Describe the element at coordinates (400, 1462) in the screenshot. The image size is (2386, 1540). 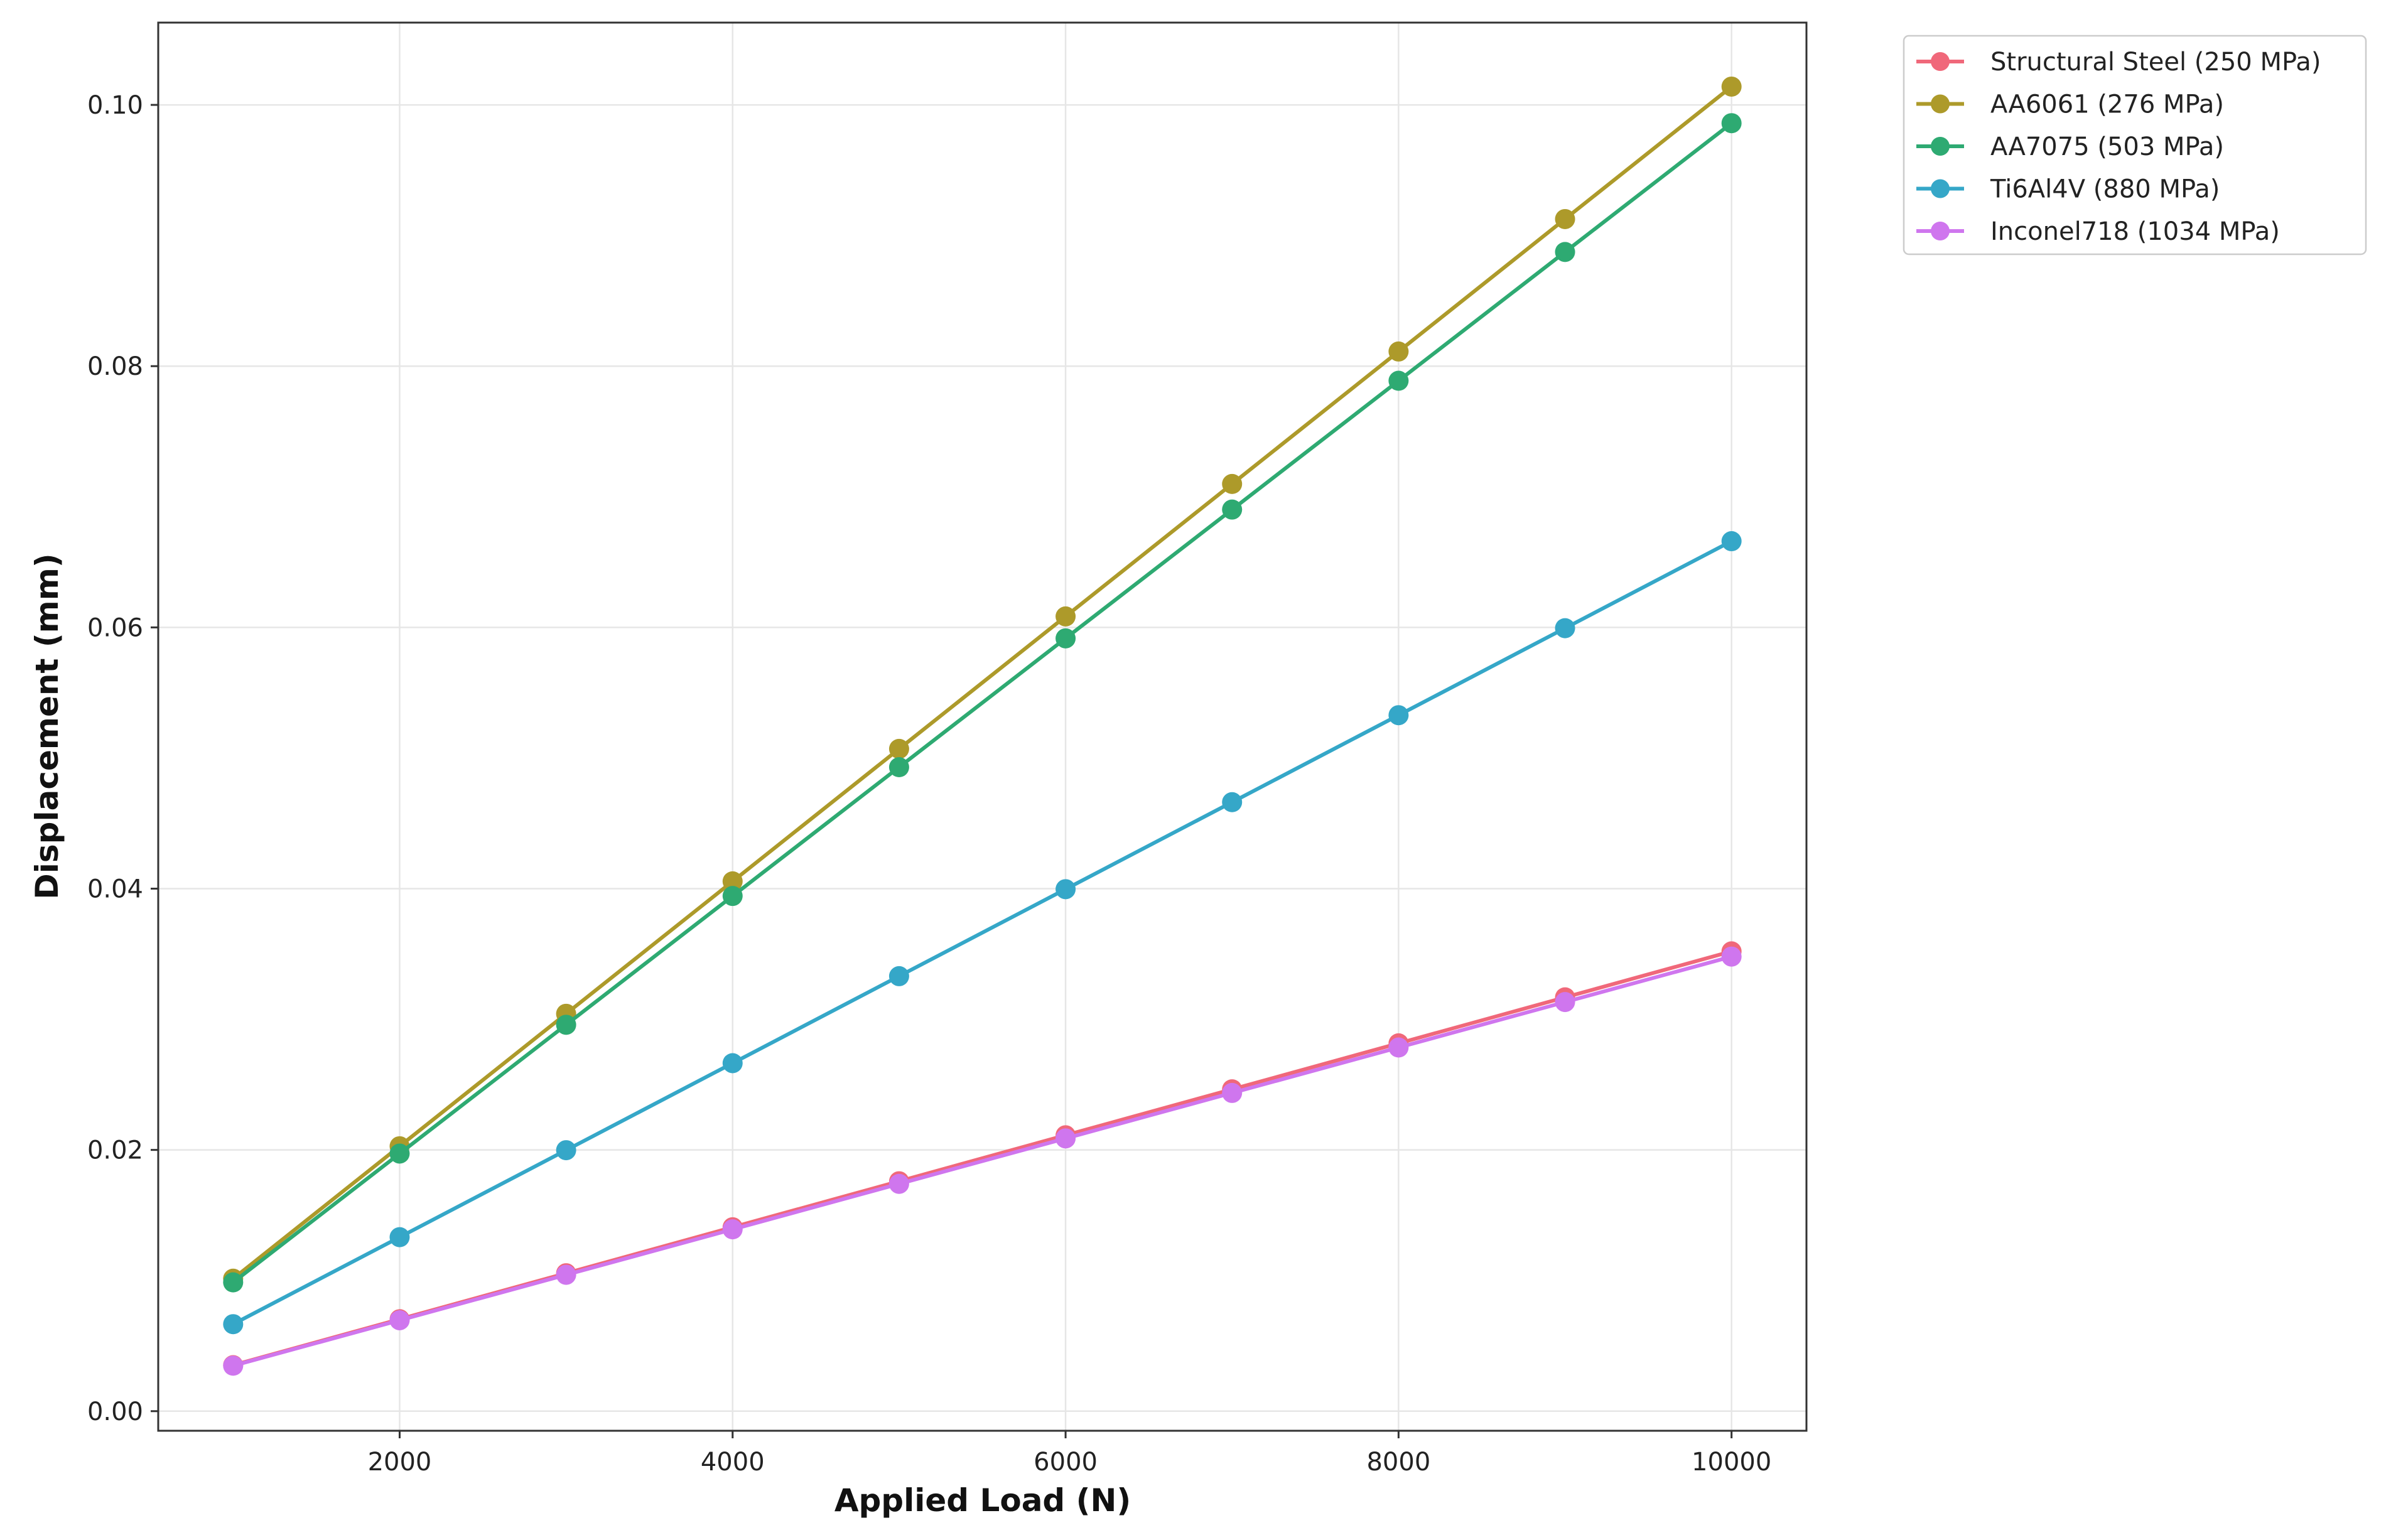
I see `x-tick-label: 2000` at that location.